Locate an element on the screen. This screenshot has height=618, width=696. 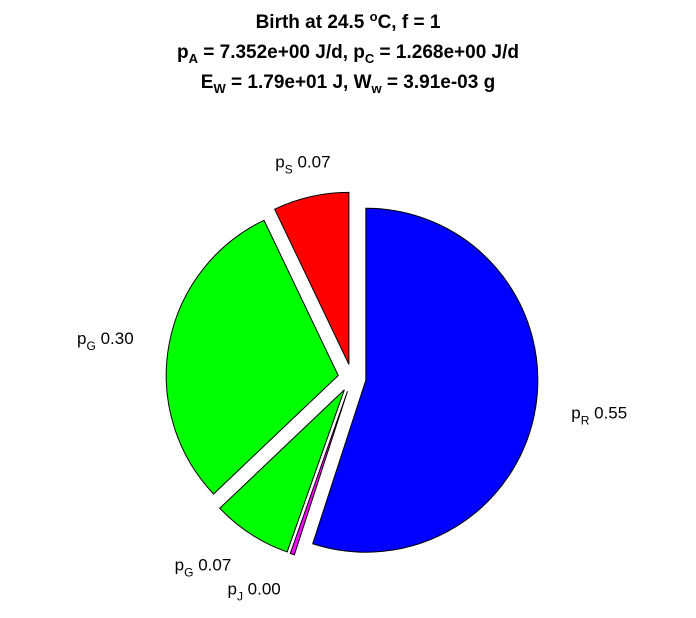
pie-label-1: pJ 0.00 is located at coordinates (253, 591).